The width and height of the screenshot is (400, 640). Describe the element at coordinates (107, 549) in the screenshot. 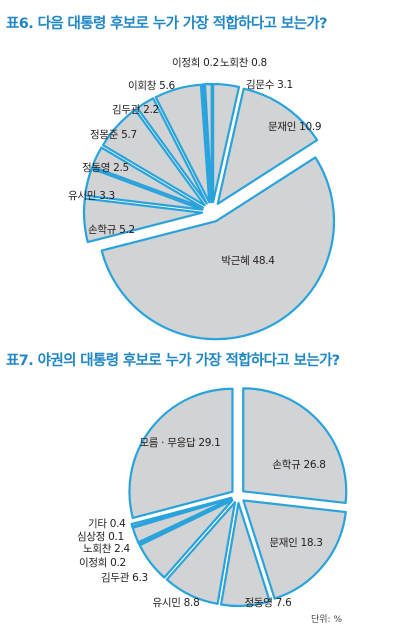

I see `pie2-label-6: 노회찬 2.4` at that location.